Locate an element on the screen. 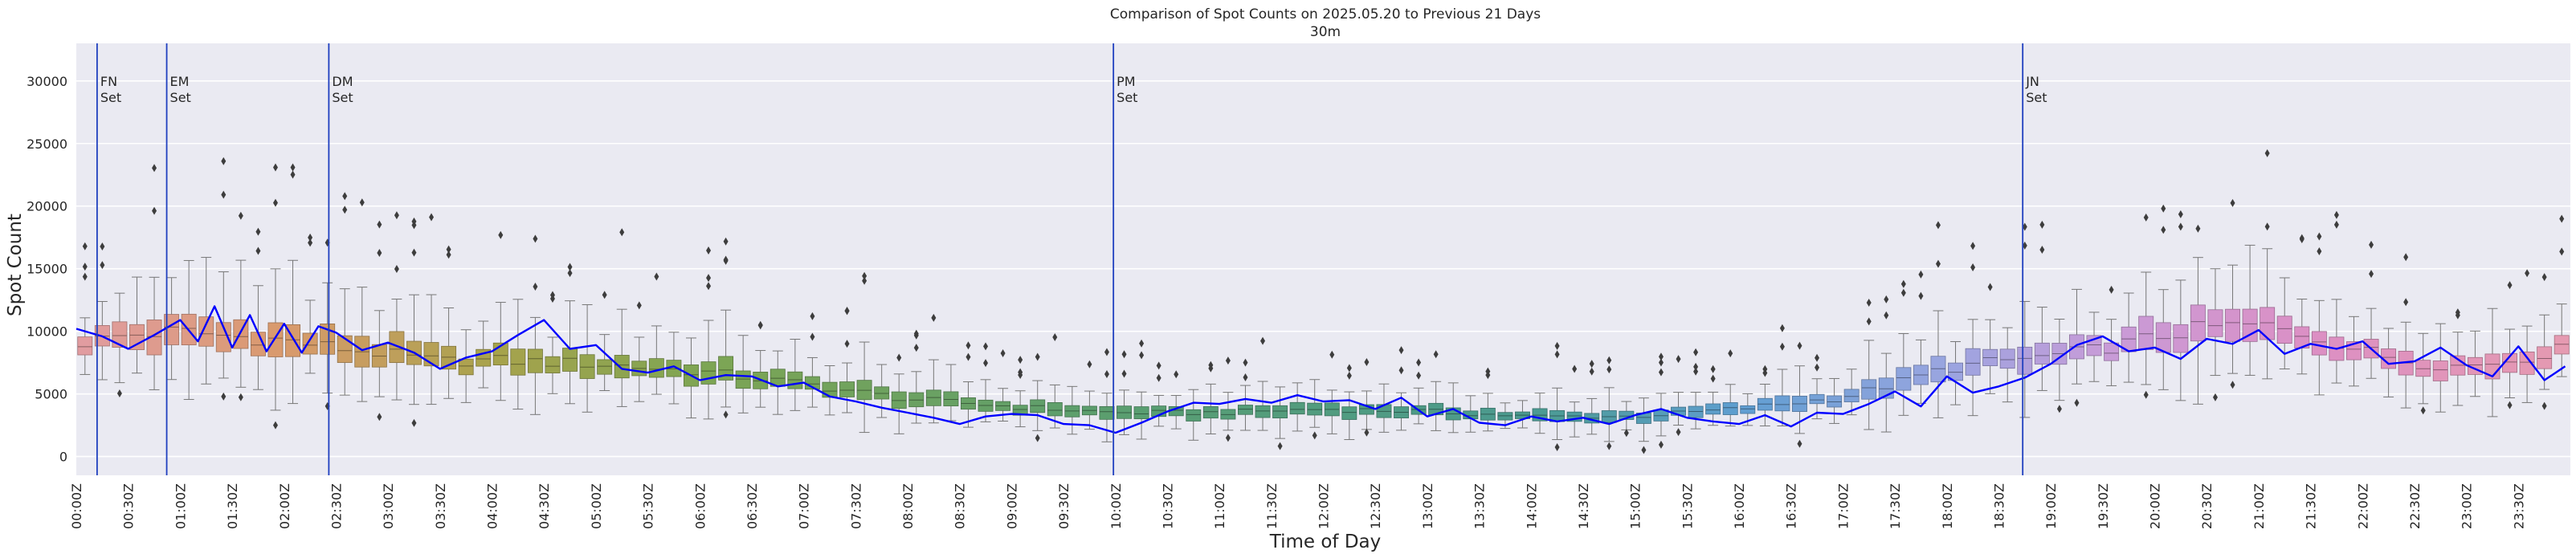 The image size is (2576, 558). x-tick-label: 19:30Z is located at coordinates (2103, 506).